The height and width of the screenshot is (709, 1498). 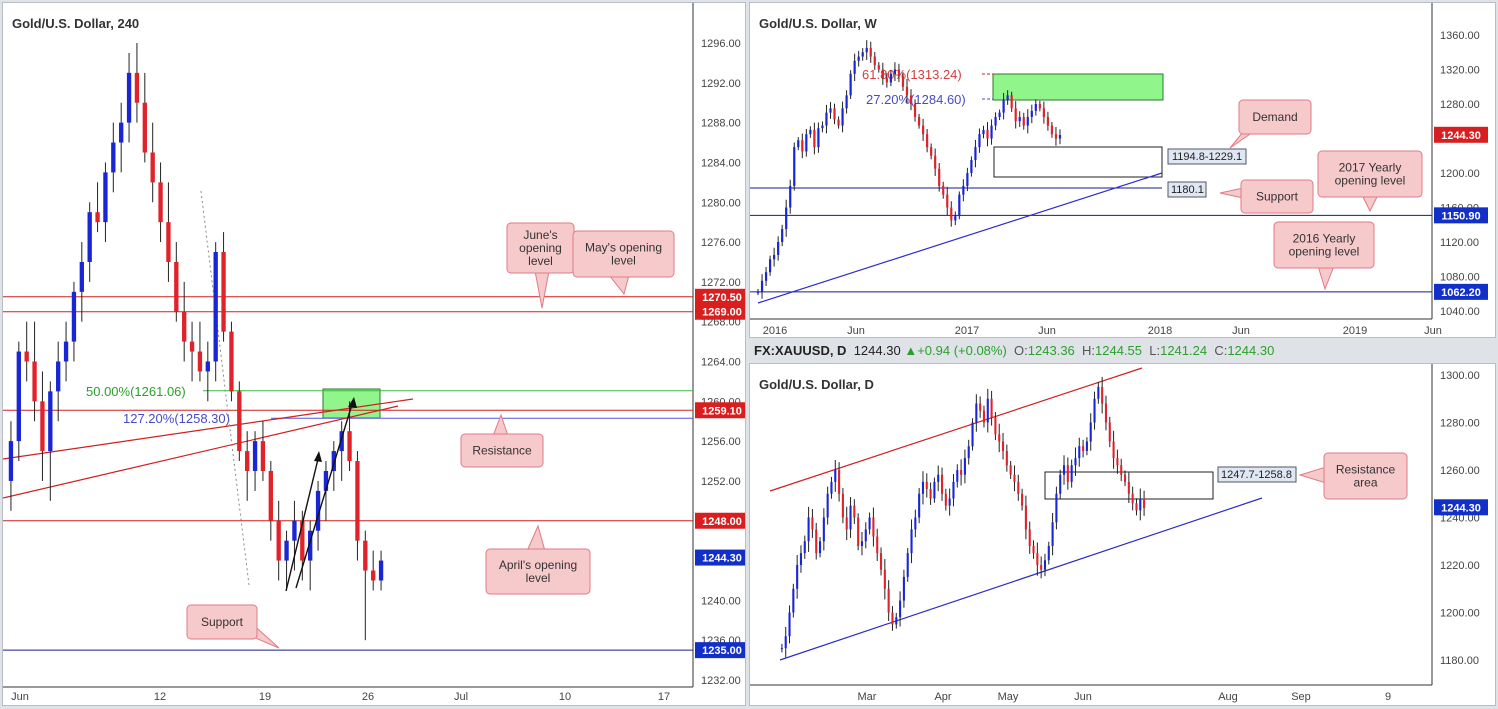 What do you see at coordinates (1460, 614) in the screenshot?
I see `chart-daily-ytick: 1200.00` at bounding box center [1460, 614].